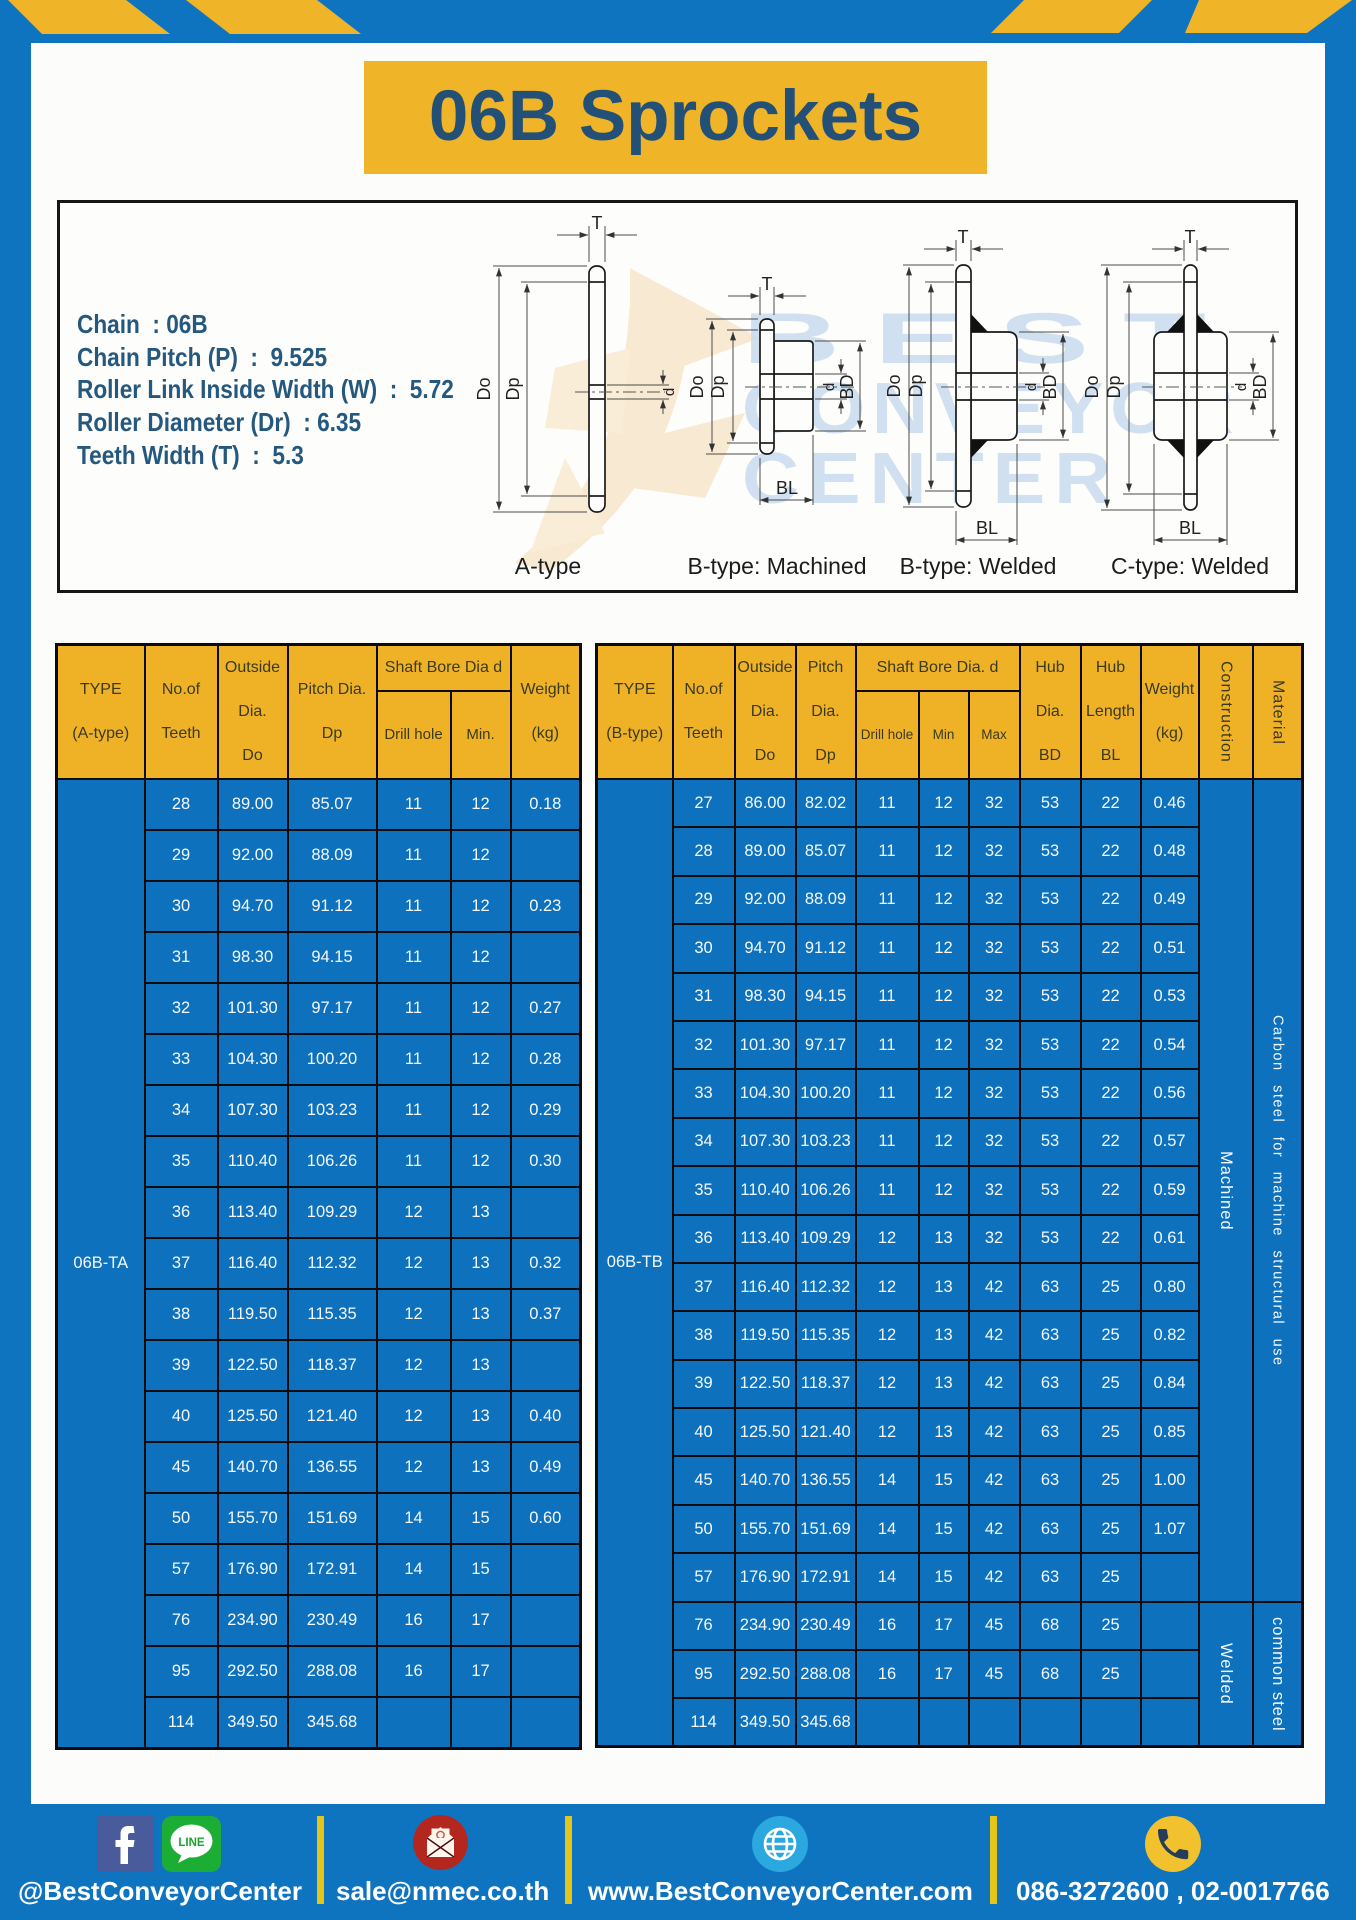 The height and width of the screenshot is (1920, 1356). I want to click on svg-text: A-type, so click(548, 566).